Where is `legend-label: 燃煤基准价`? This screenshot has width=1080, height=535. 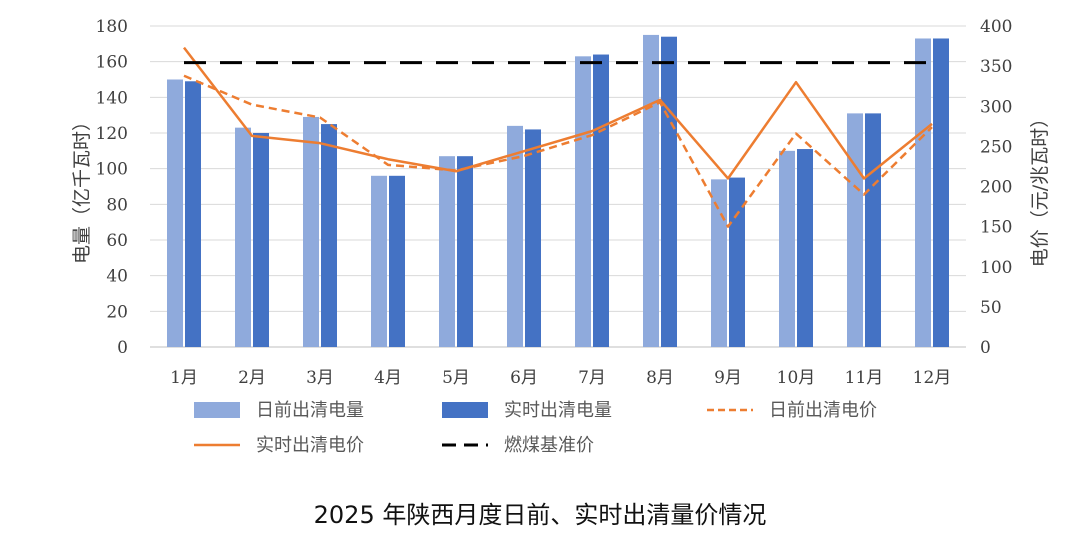
legend-label: 燃煤基准价 is located at coordinates (549, 445).